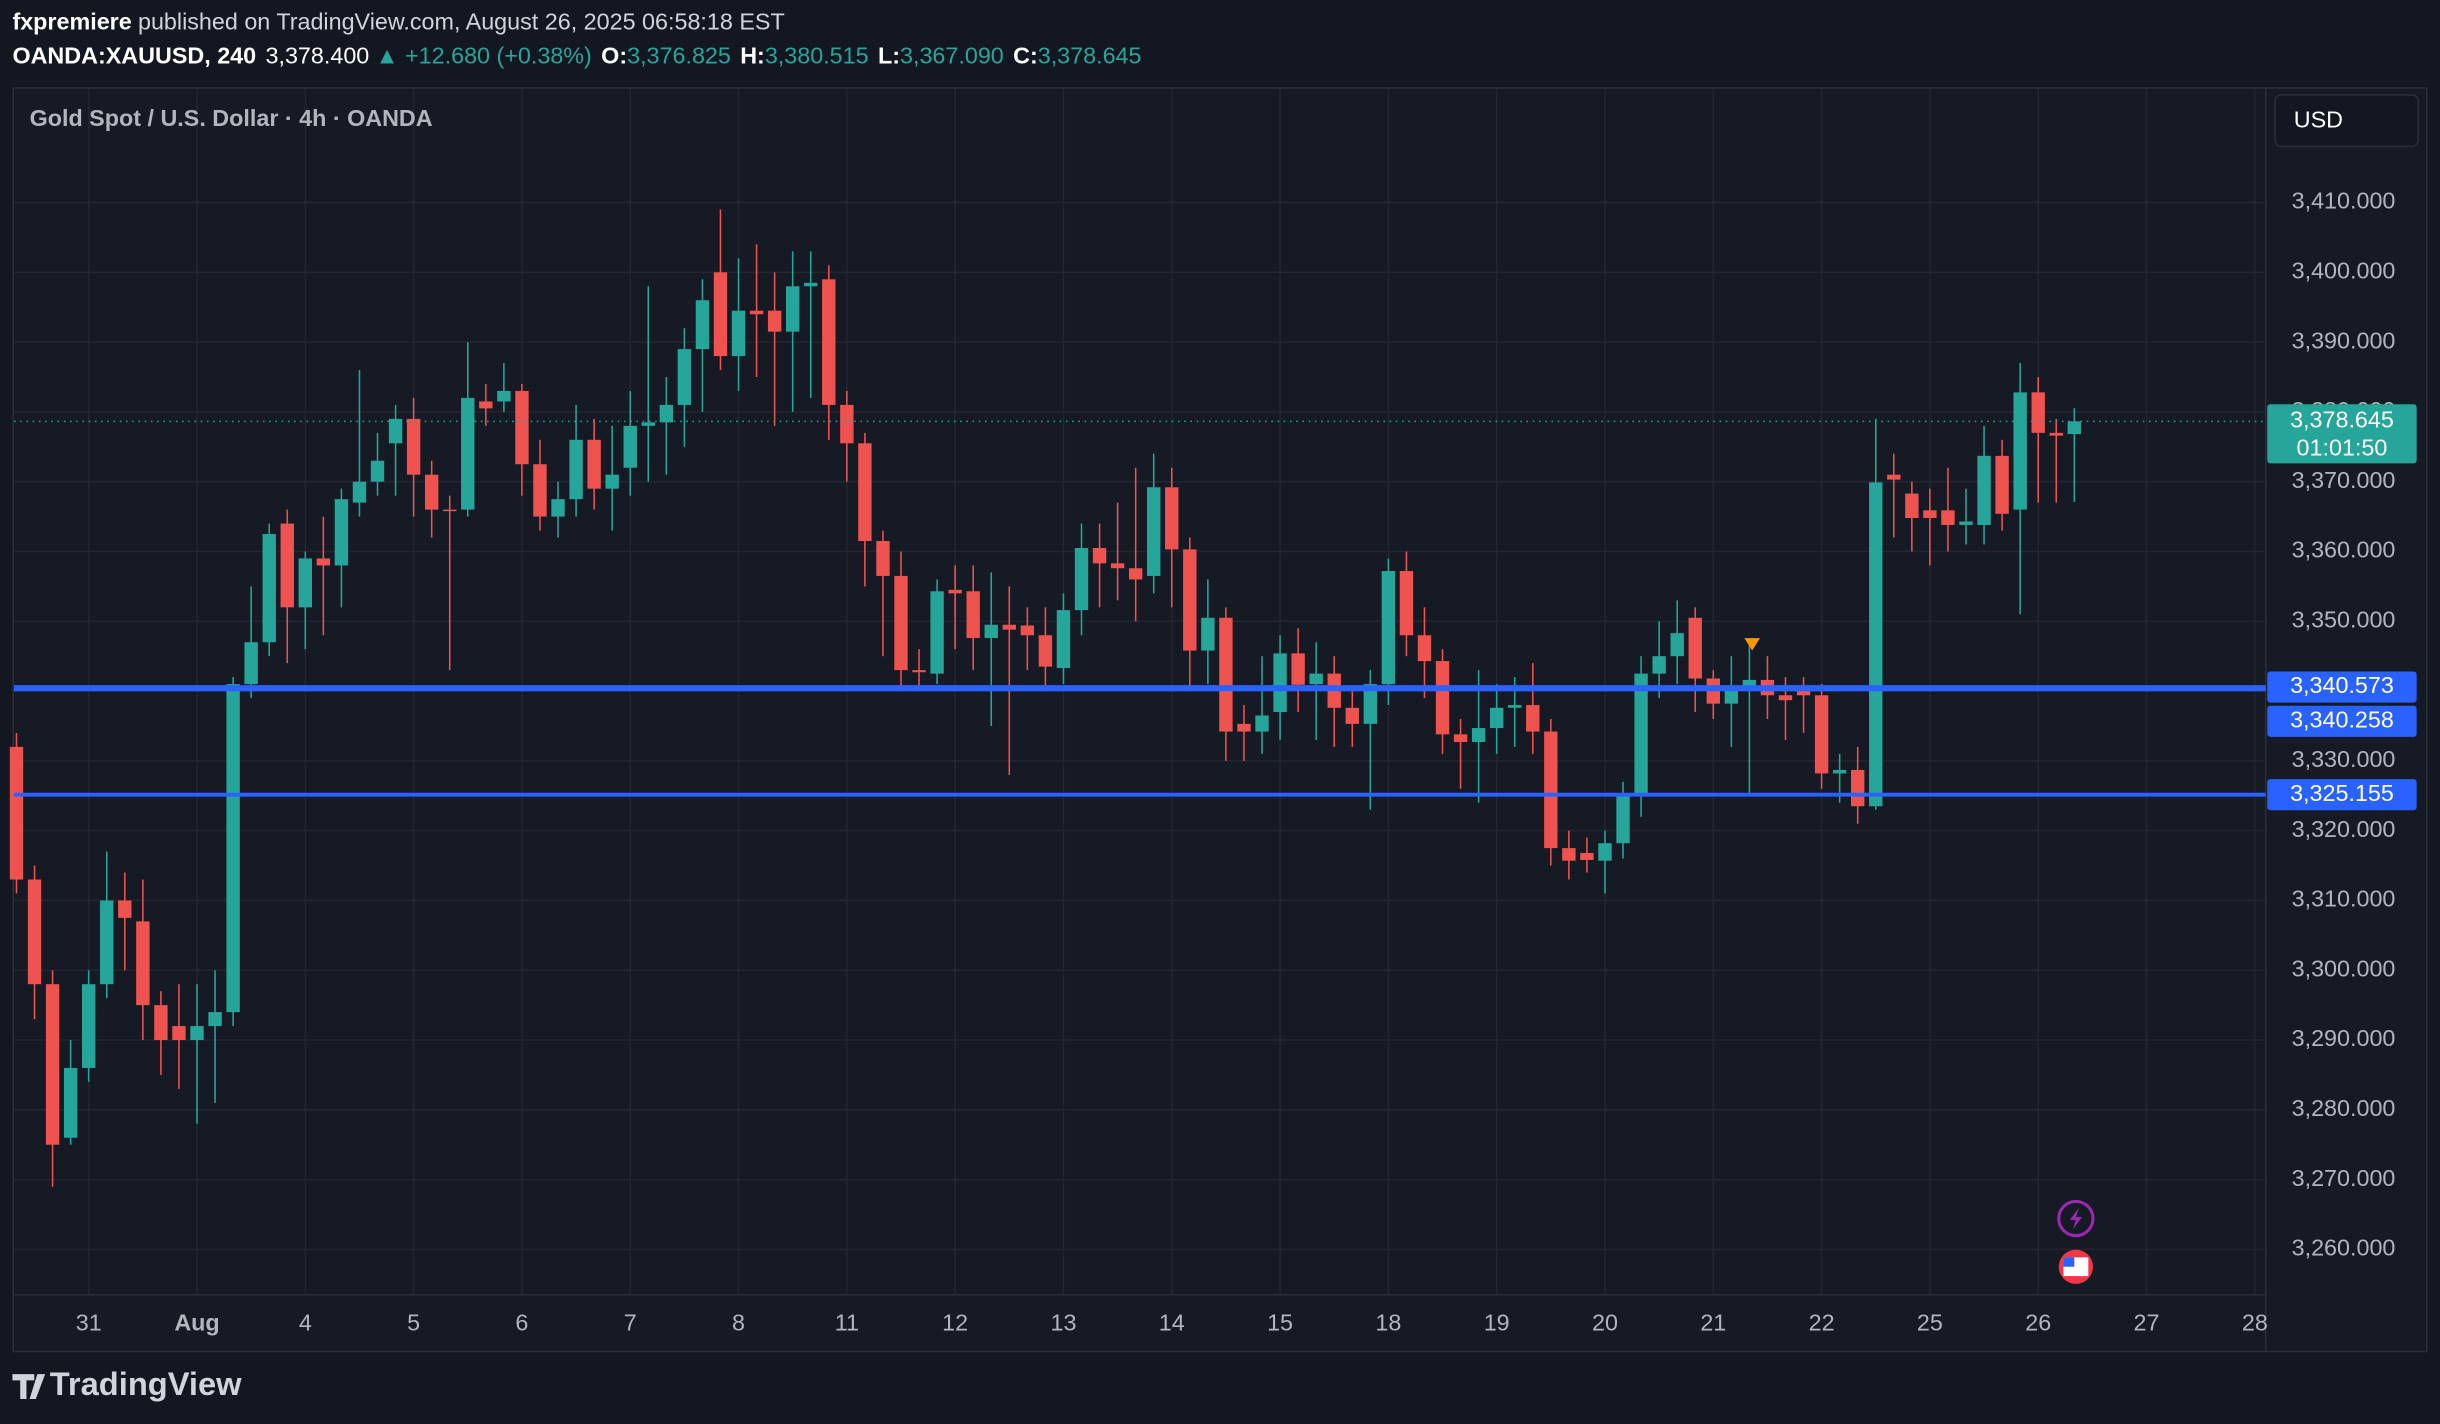  Describe the element at coordinates (630, 1323) in the screenshot. I see `x-tick-label: 7` at that location.